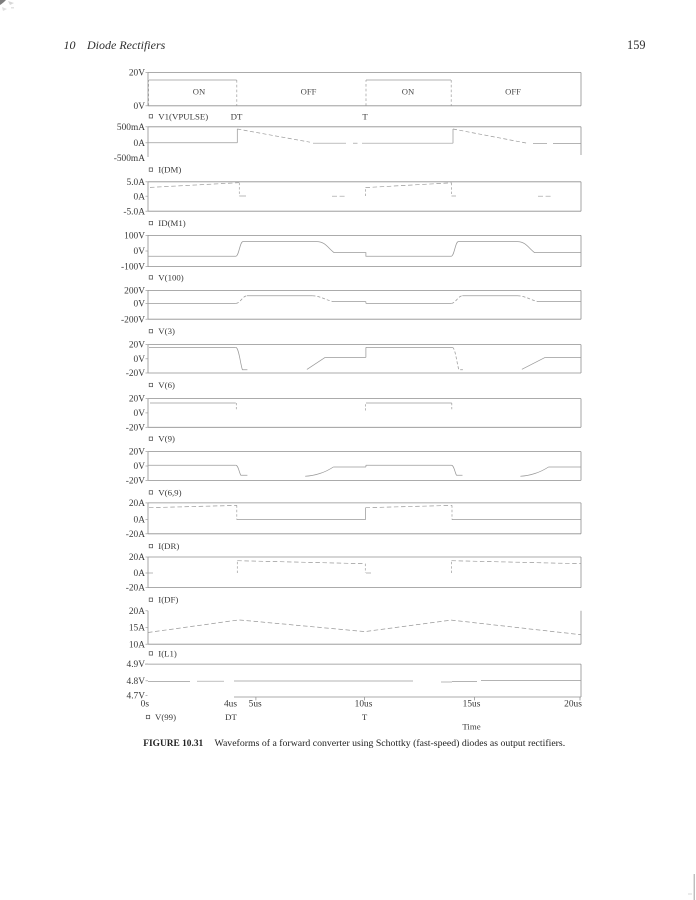 Image resolution: width=696 pixels, height=900 pixels. I want to click on svg-text: I(DR), so click(168, 546).